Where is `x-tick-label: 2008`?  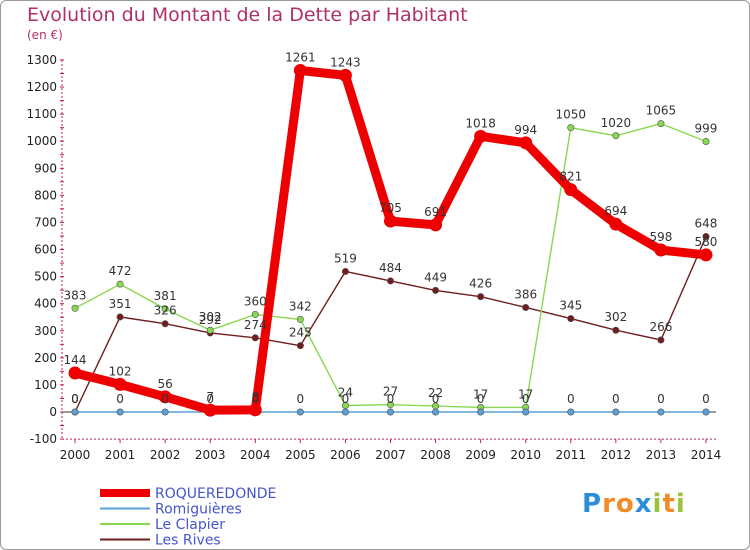 x-tick-label: 2008 is located at coordinates (435, 455).